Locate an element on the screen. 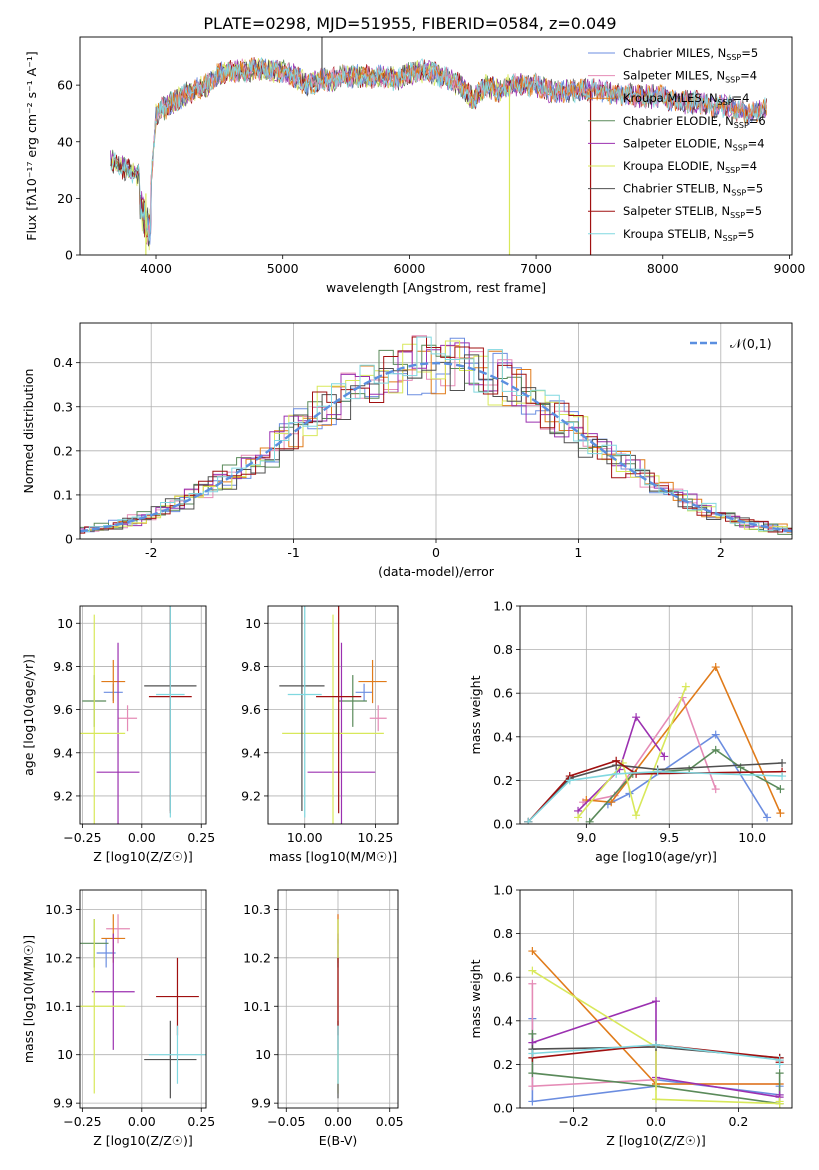 The image size is (819, 1170). y-axis-label: Flux [fλ10⁻¹⁷ erg cm⁻² s⁻¹ A⁻¹] is located at coordinates (31, 145).